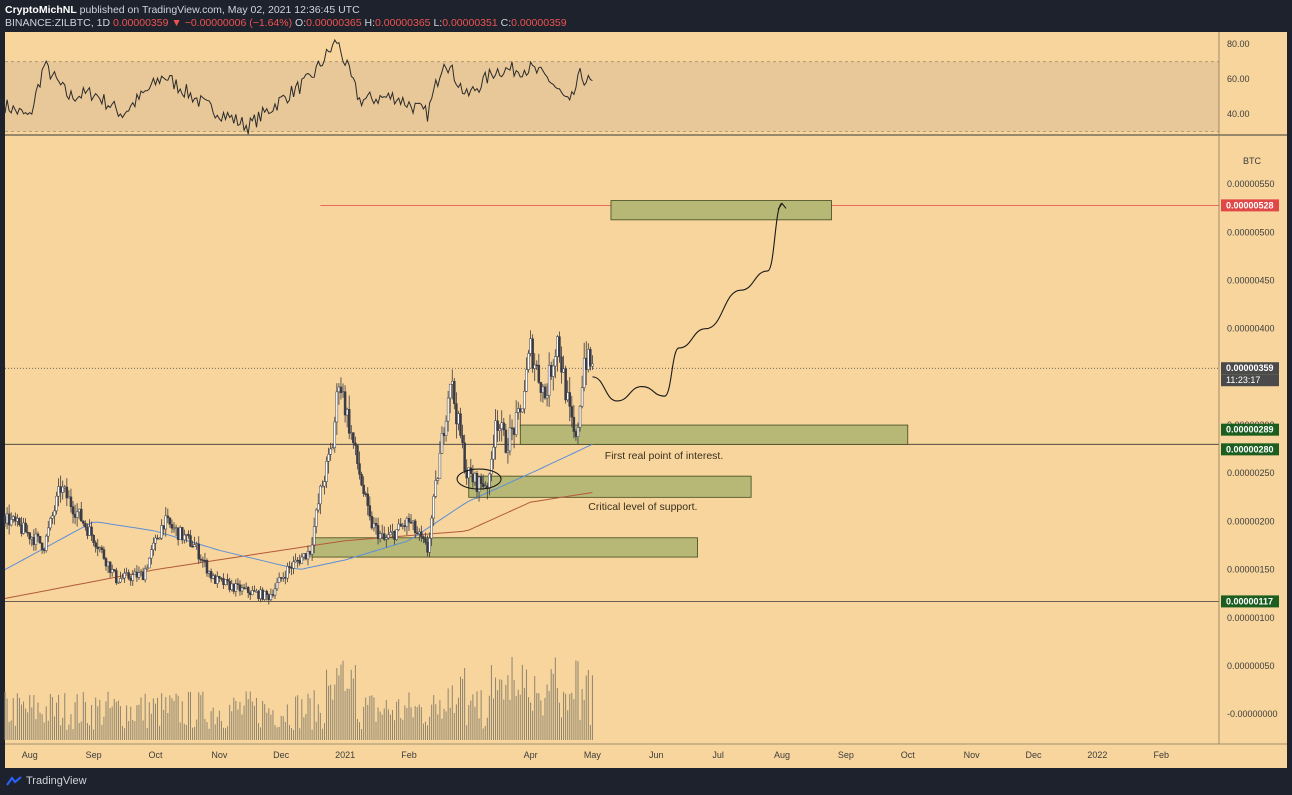 The height and width of the screenshot is (795, 1292). I want to click on rsi-axis-tick-label: 40.00, so click(1238, 114).